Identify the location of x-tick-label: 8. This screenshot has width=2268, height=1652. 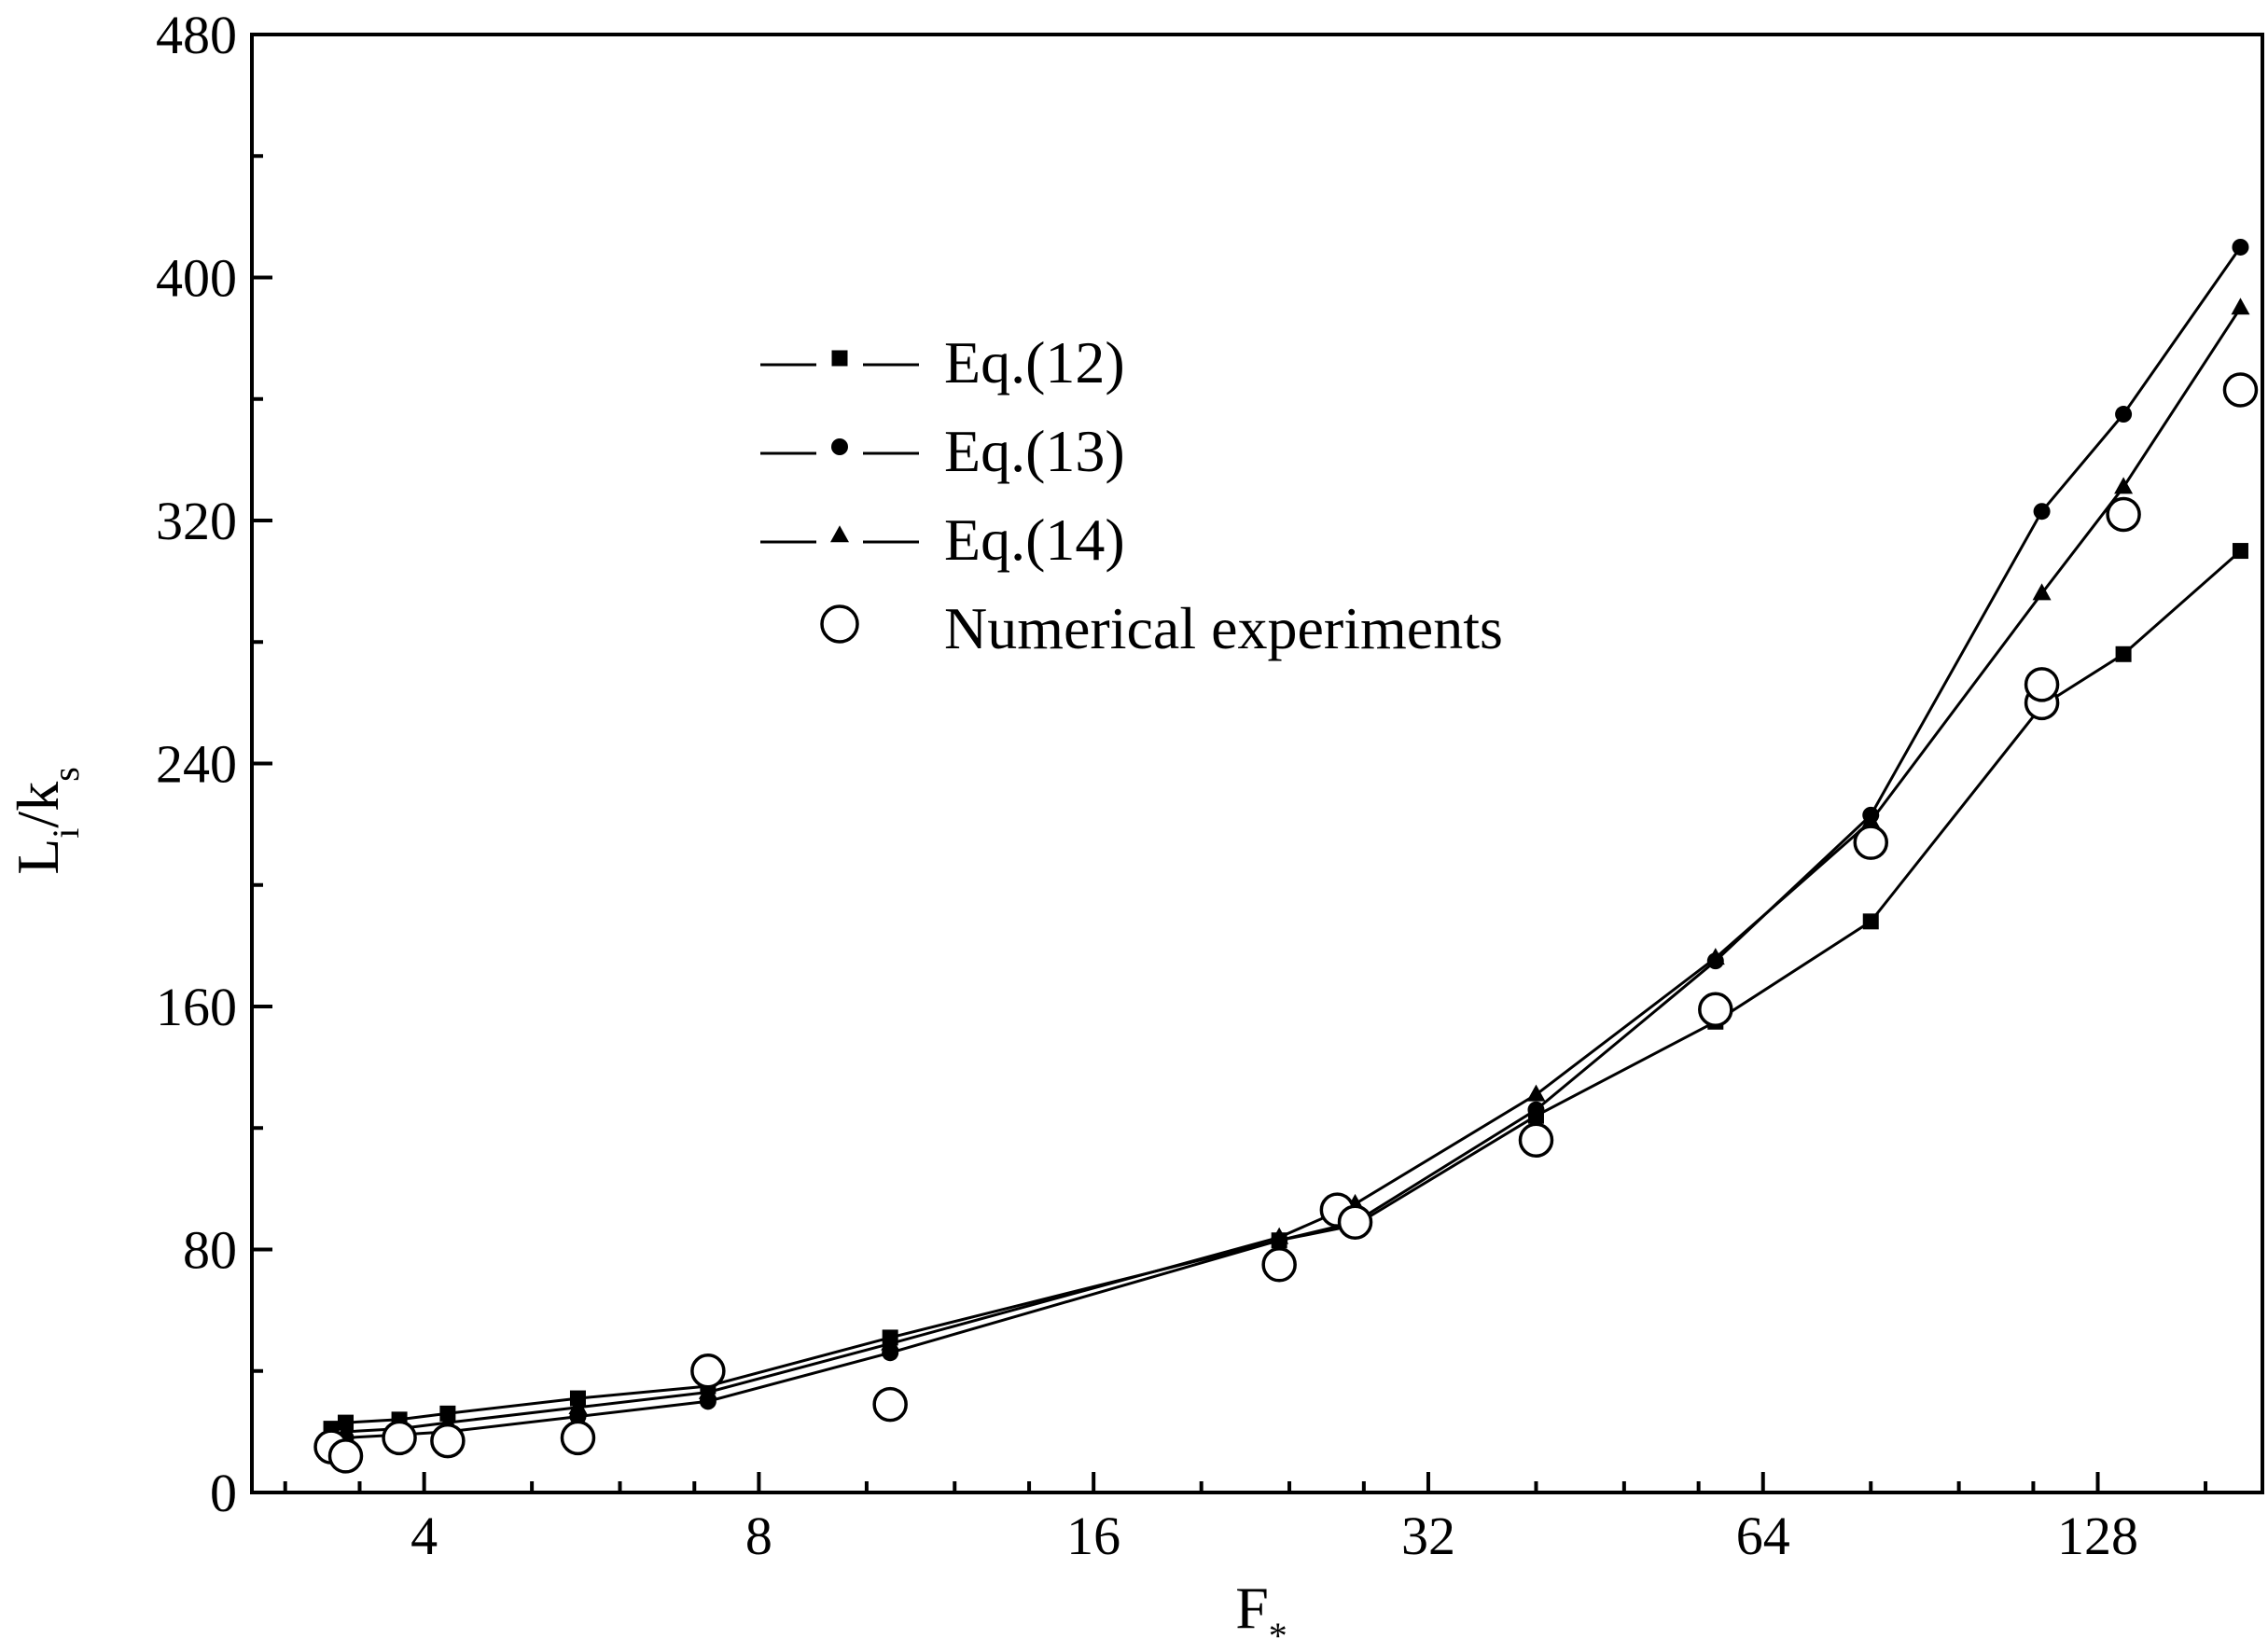
(758, 1536).